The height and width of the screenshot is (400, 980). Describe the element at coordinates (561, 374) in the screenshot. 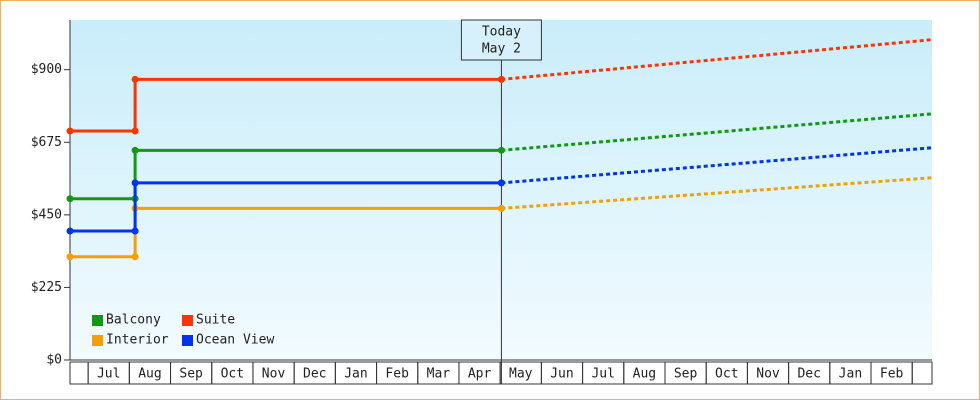

I see `x-tick-label: Jun` at that location.